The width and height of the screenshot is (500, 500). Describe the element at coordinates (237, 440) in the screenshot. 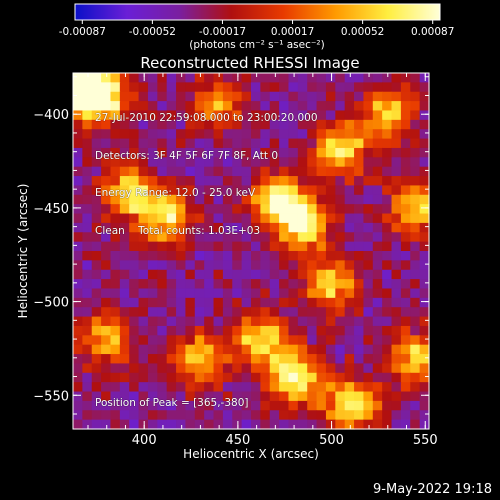

I see `x-tick-label: 450` at that location.